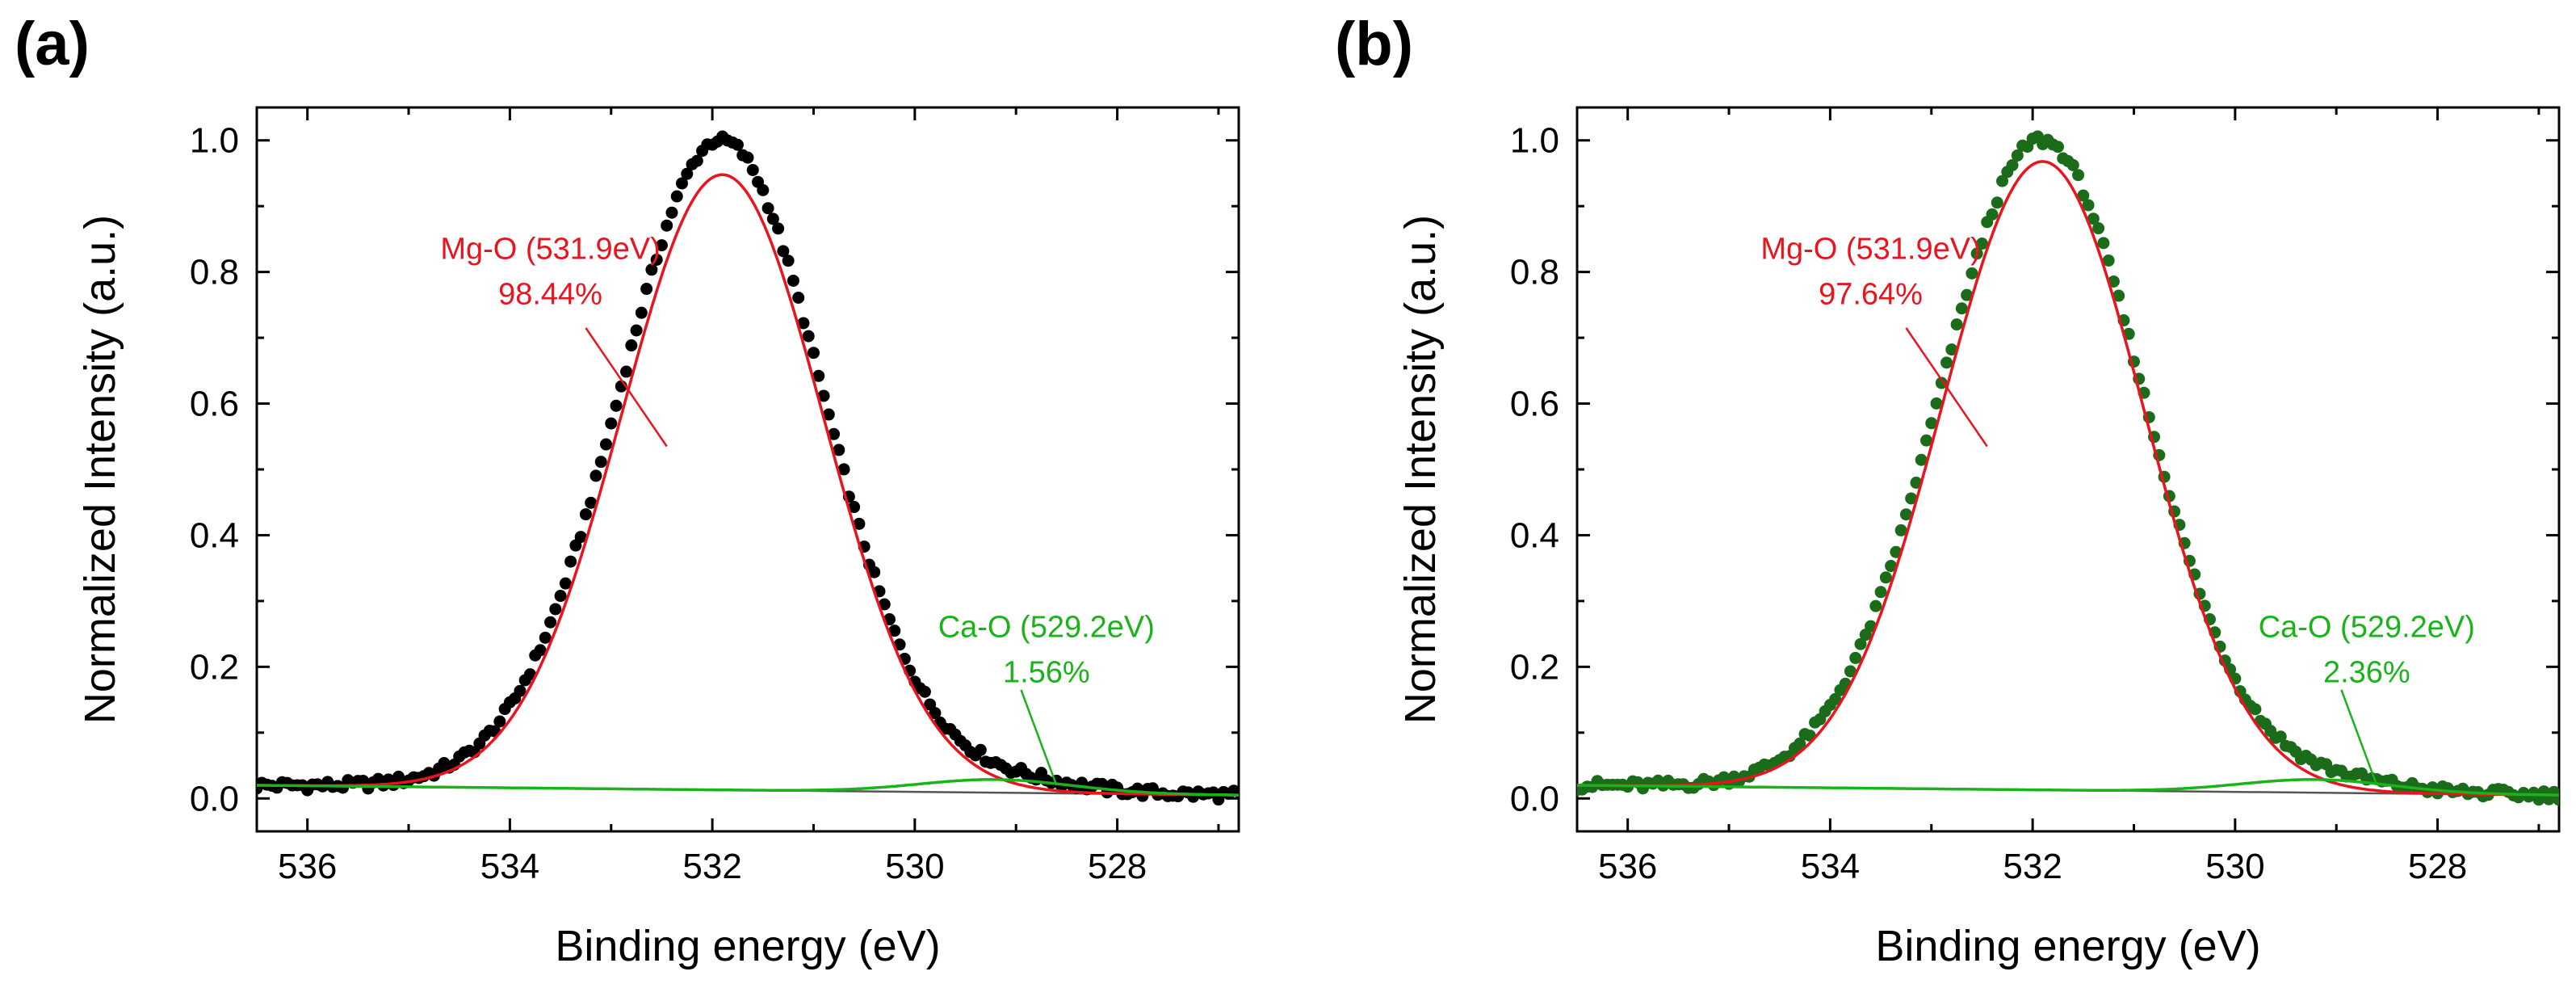 Image resolution: width=2576 pixels, height=1001 pixels. Describe the element at coordinates (2366, 673) in the screenshot. I see `cao-percent: 2.36%` at that location.